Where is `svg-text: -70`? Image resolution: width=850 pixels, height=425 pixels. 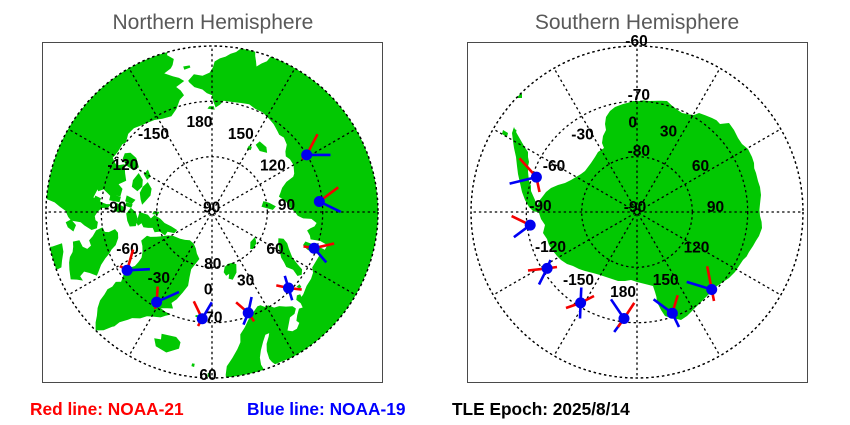 svg-text: -70 is located at coordinates (639, 95).